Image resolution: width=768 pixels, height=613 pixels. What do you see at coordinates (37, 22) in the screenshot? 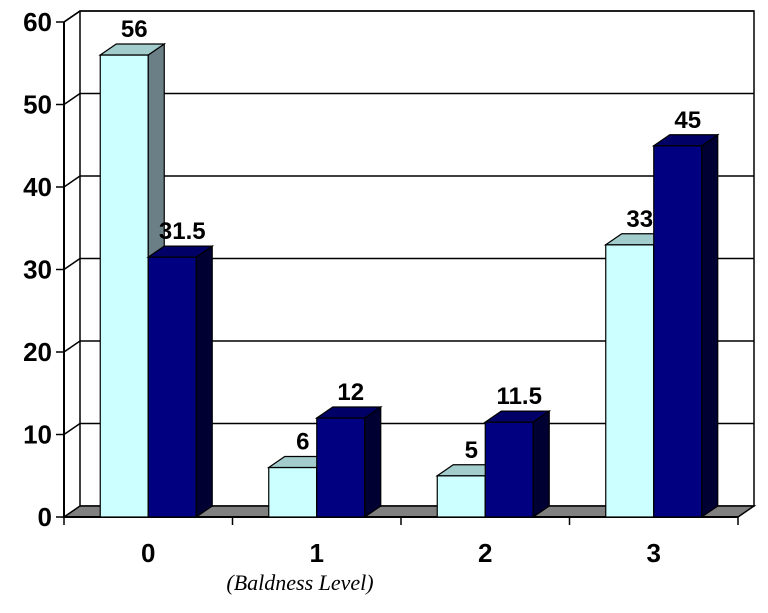
I see `y-tick-label: 60` at bounding box center [37, 22].